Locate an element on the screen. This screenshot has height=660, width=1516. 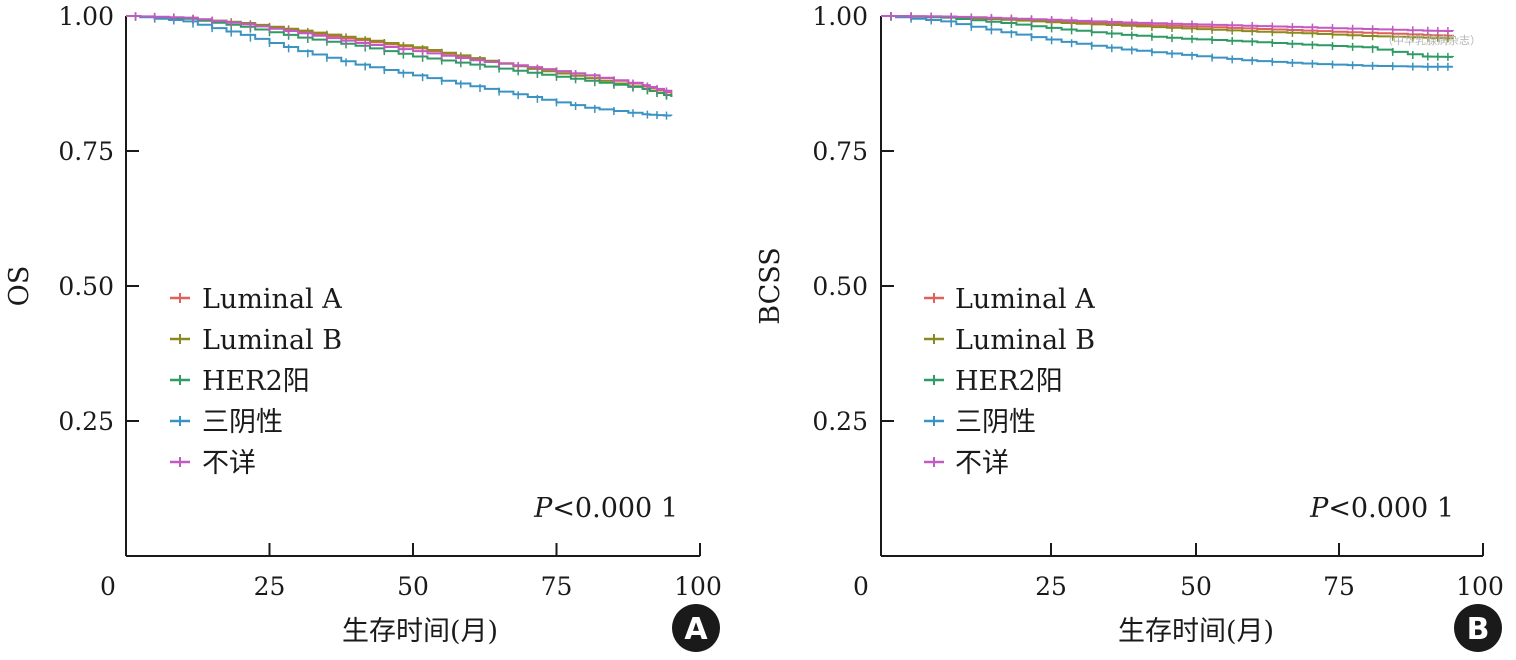
panel-b-series-triple-negative-censor-marks is located at coordinates (1169, 41).